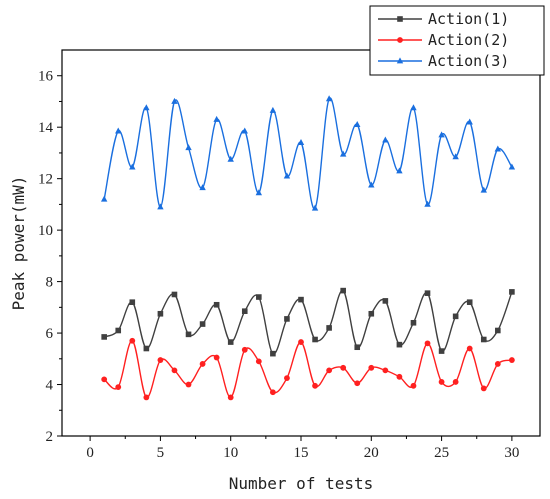 The image size is (550, 499). What do you see at coordinates (511, 453) in the screenshot?
I see `x-tick-label: 30` at bounding box center [511, 453].